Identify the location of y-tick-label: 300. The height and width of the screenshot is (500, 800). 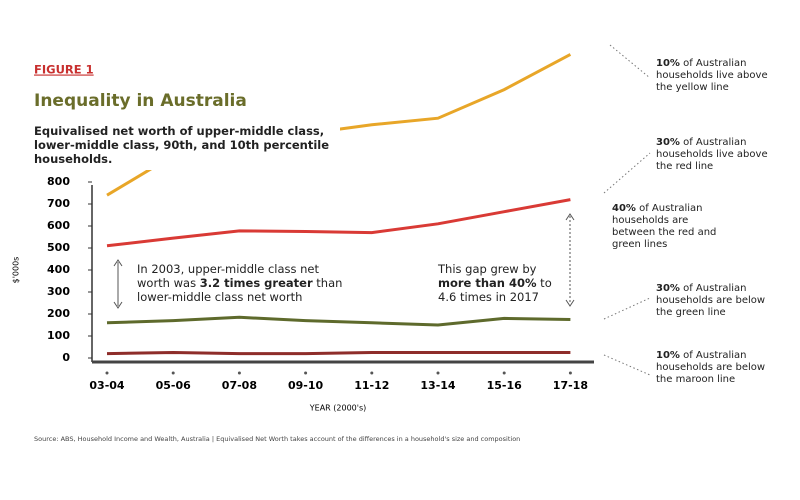
(58, 291).